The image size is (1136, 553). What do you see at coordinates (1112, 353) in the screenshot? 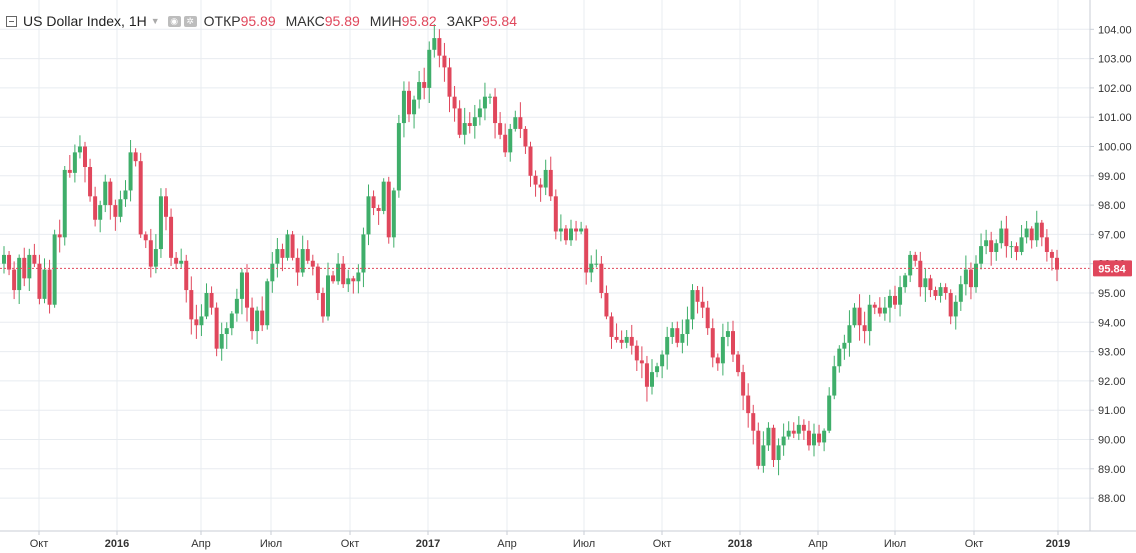
I see `y-tick-label: 93.00` at bounding box center [1112, 353].